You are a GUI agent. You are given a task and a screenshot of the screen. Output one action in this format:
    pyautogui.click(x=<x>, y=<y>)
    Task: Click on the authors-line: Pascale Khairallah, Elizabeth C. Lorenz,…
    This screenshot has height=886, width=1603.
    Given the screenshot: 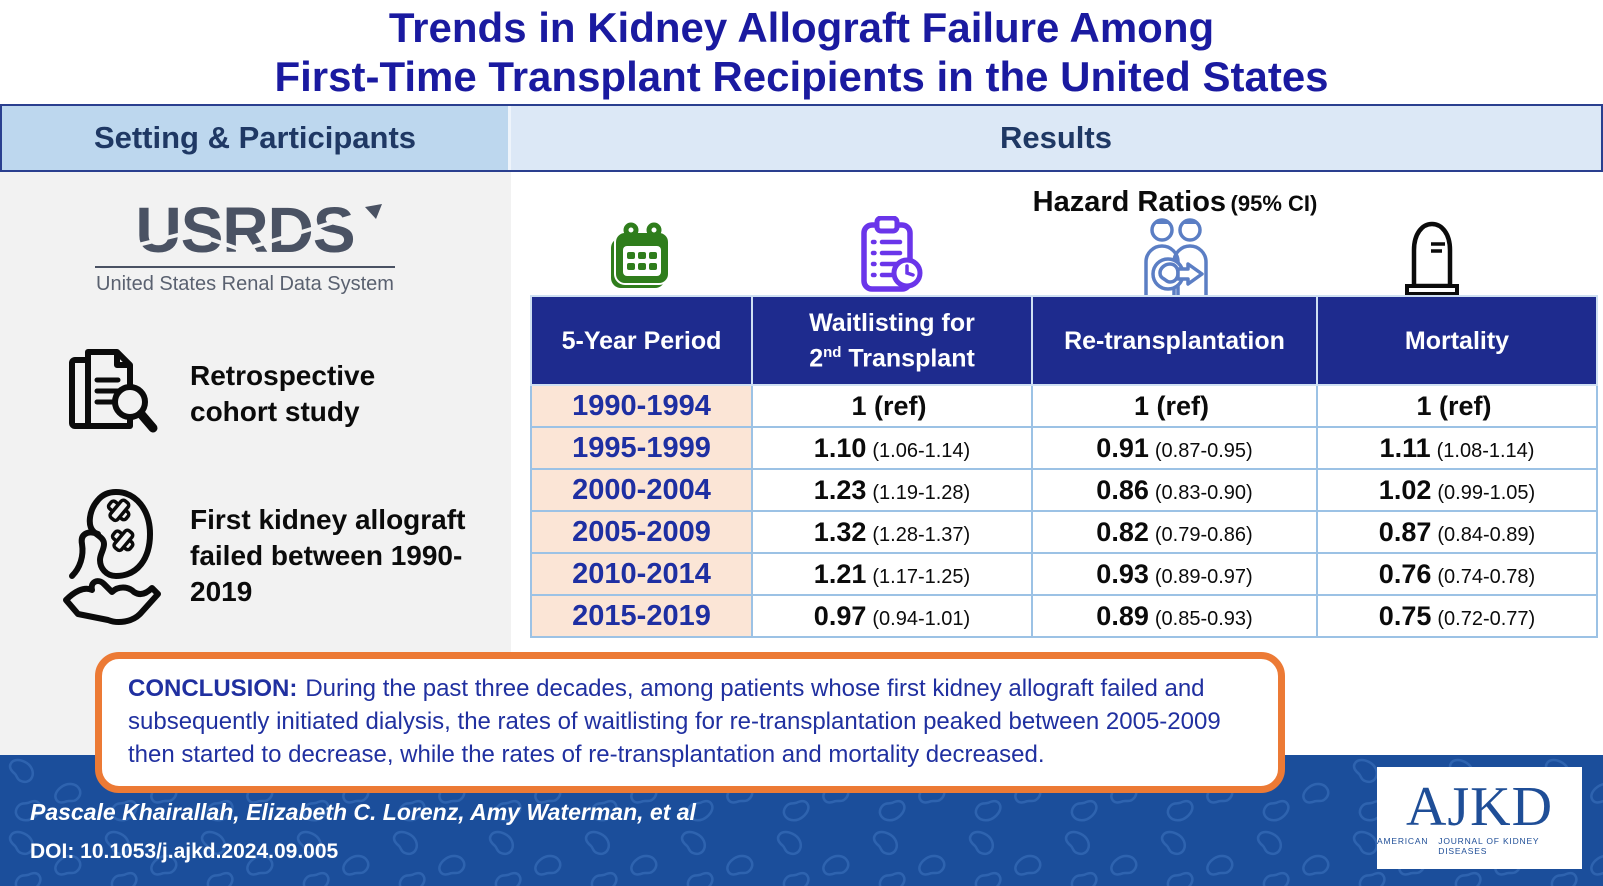 What is the action you would take?
    pyautogui.click(x=363, y=812)
    